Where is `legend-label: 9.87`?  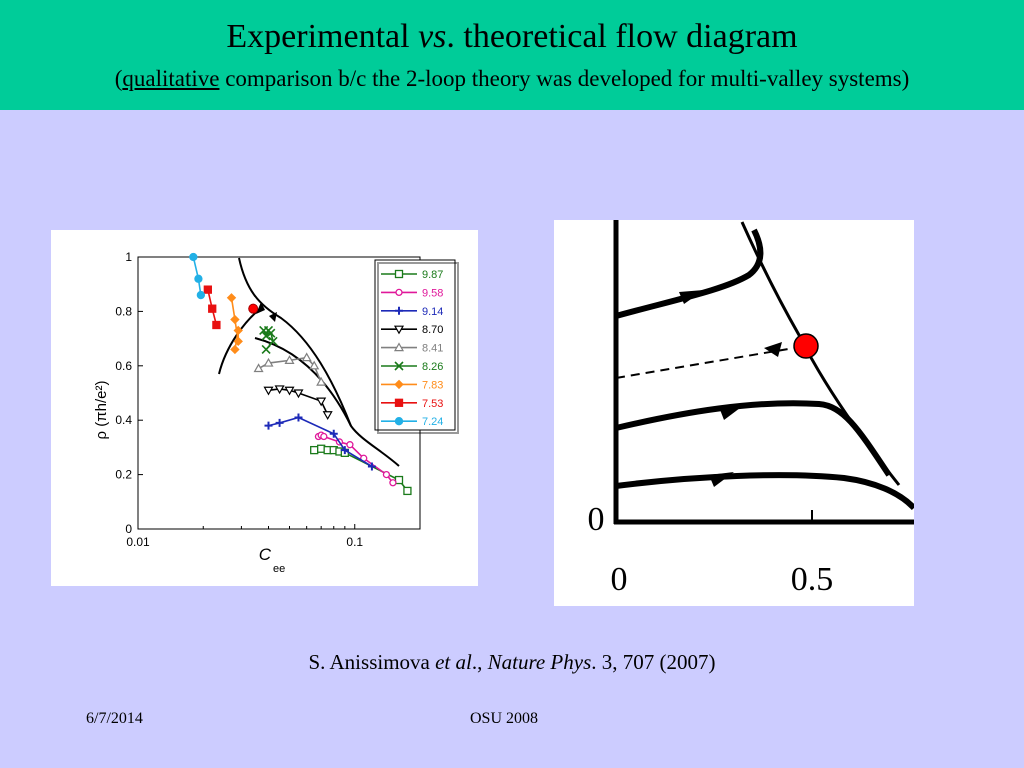
legend-label: 9.87 is located at coordinates (432, 275).